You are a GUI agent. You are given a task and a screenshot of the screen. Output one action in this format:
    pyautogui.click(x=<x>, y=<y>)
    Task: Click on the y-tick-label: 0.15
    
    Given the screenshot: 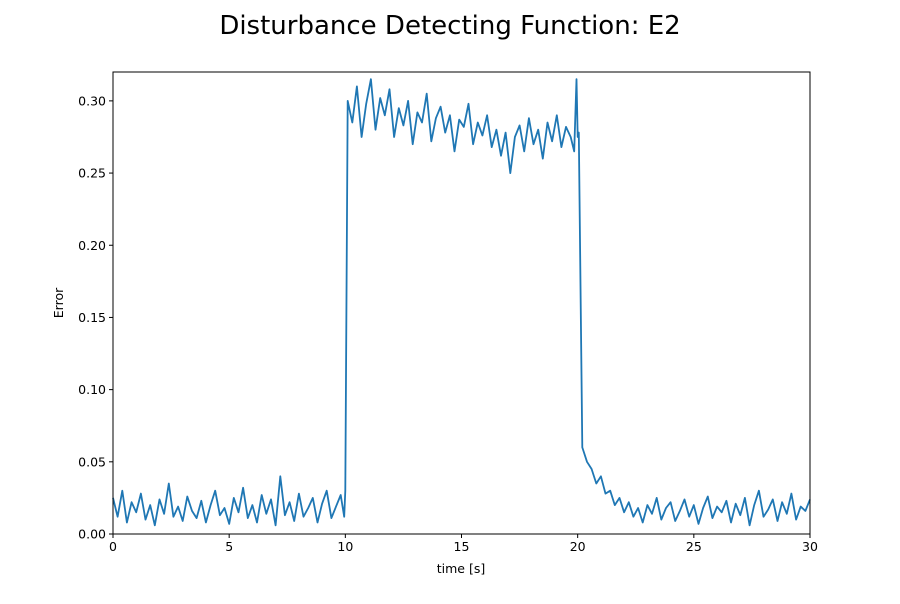 What is the action you would take?
    pyautogui.click(x=92, y=317)
    